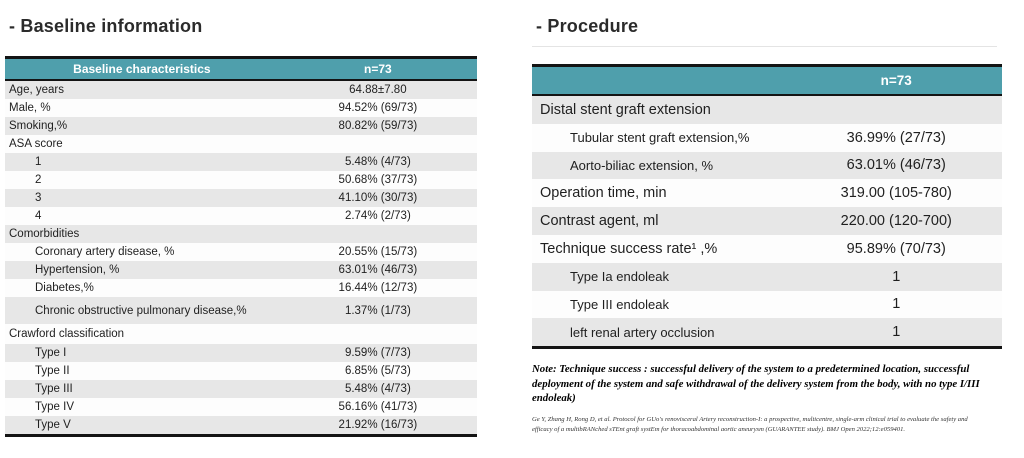 This screenshot has height=458, width=1024. What do you see at coordinates (378, 198) in the screenshot?
I see `row-value: 41.10% (30/73)` at bounding box center [378, 198].